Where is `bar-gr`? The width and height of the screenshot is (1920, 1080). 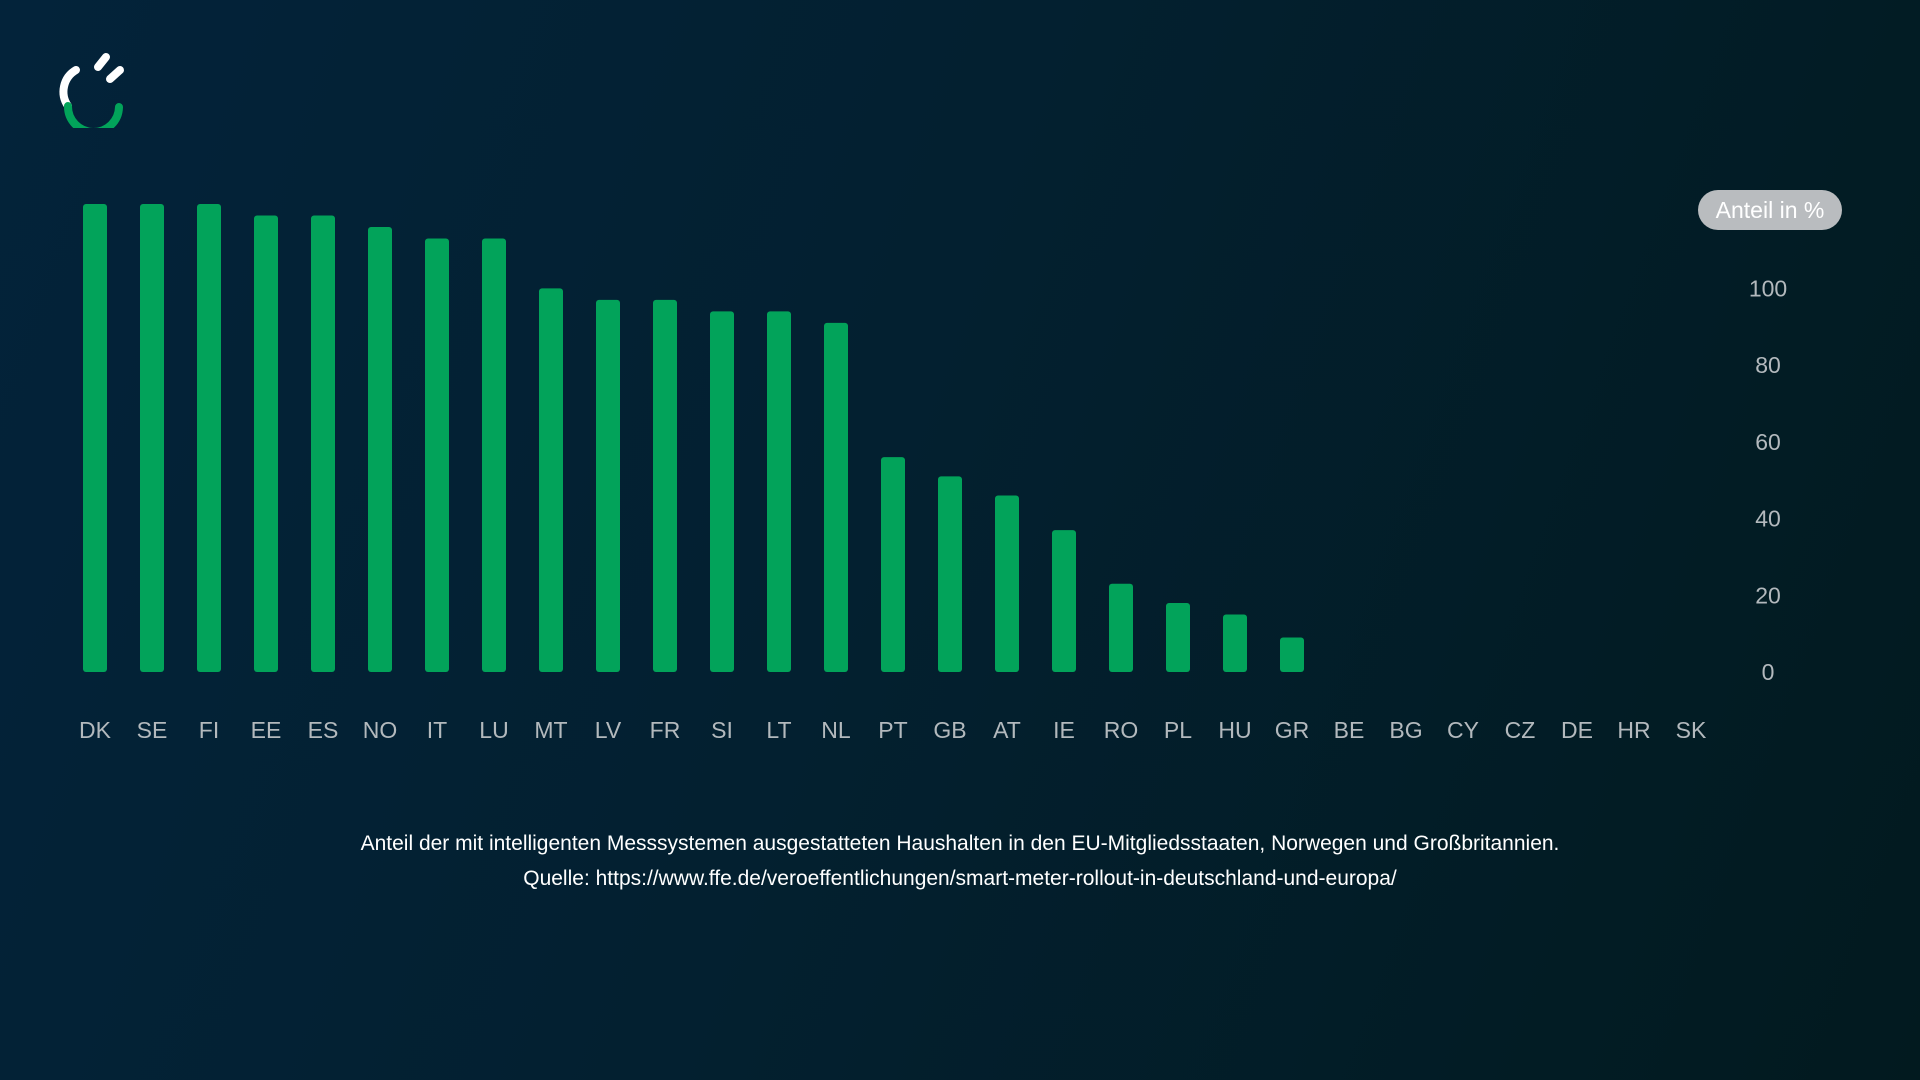
bar-gr is located at coordinates (1292, 654).